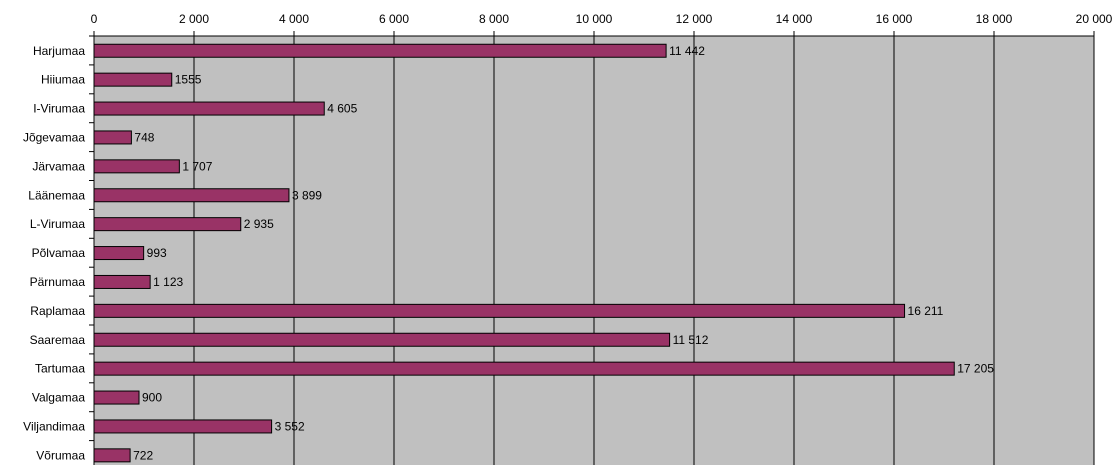 Image resolution: width=1114 pixels, height=465 pixels. What do you see at coordinates (57, 224) in the screenshot?
I see `category-label: L-Virumaa` at bounding box center [57, 224].